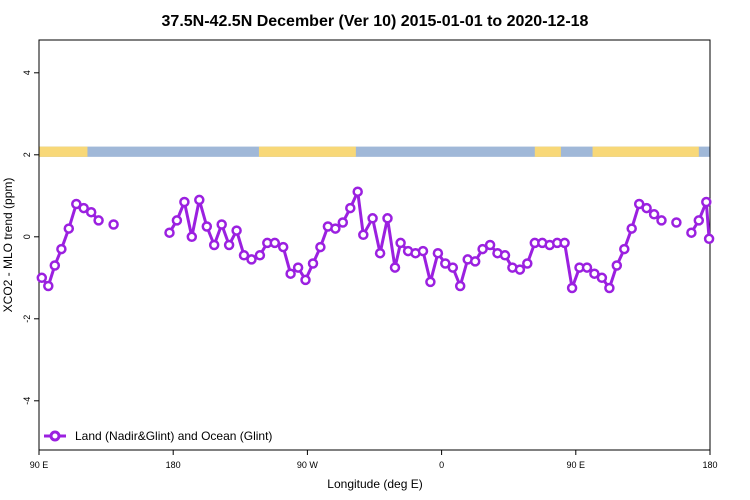 The height and width of the screenshot is (500, 750). I want to click on y-tick-label: 0, so click(27, 236).